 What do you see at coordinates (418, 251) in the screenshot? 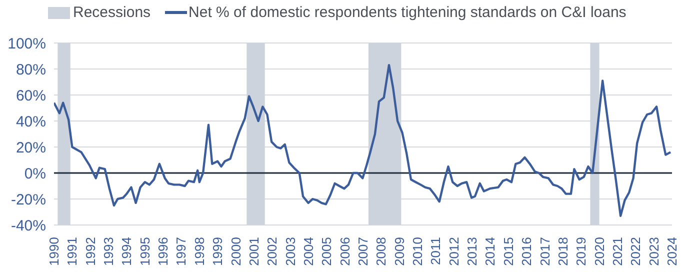
I see `x-tick-label: 2010` at bounding box center [418, 251].